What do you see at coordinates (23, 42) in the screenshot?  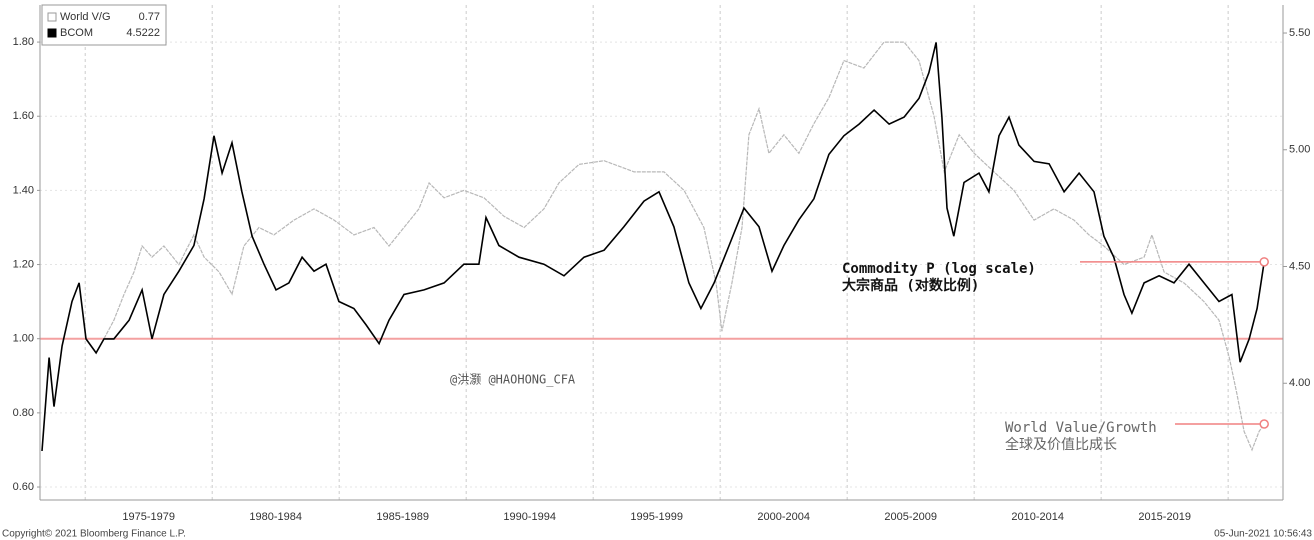 I see `y-tick-label: 1.80` at bounding box center [23, 42].